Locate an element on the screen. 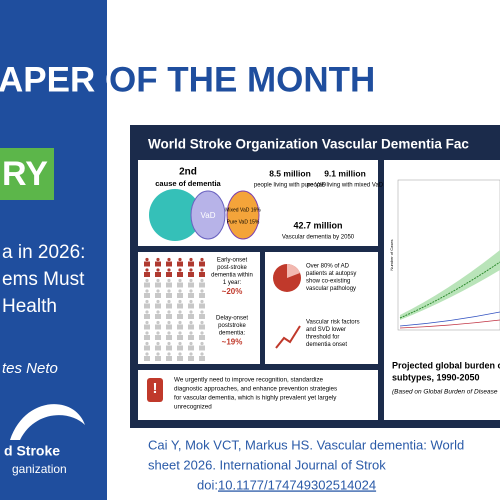 The height and width of the screenshot is (500, 500). trend-line is located at coordinates (449, 324).